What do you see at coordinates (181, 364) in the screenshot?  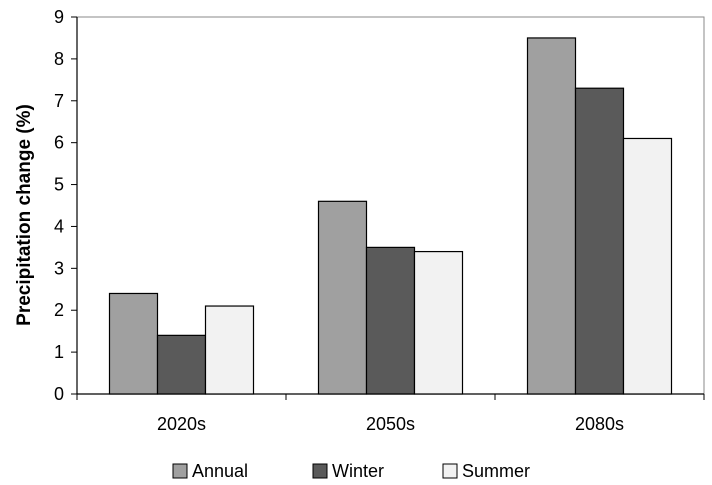 I see `bar-winter-2020s` at bounding box center [181, 364].